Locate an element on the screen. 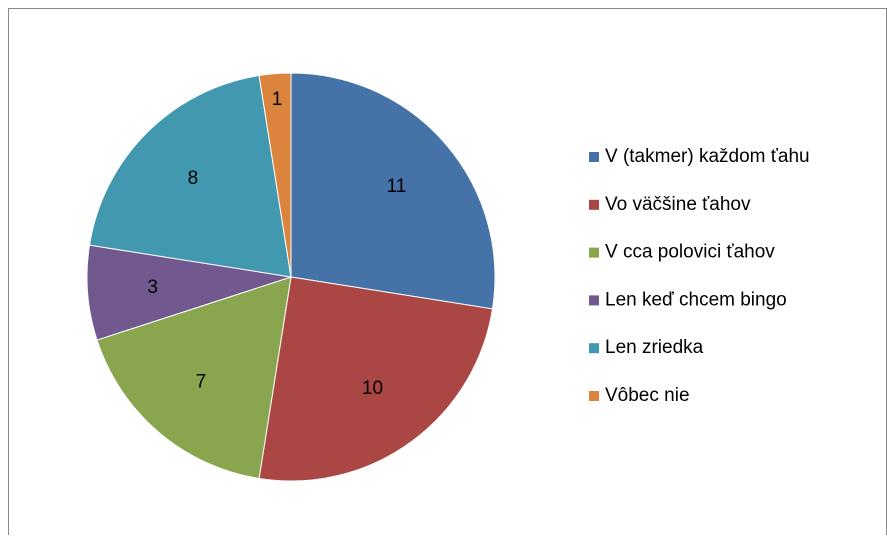  data-label: 7 is located at coordinates (201, 381).